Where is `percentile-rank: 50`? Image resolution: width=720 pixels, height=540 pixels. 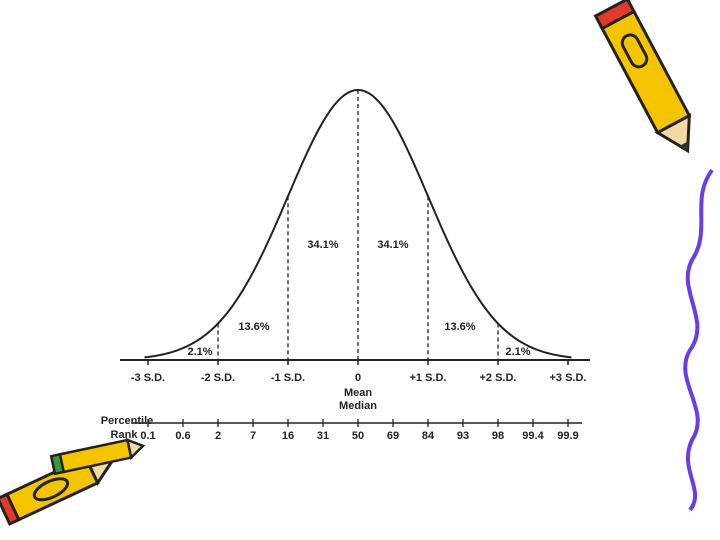 percentile-rank: 50 is located at coordinates (358, 436).